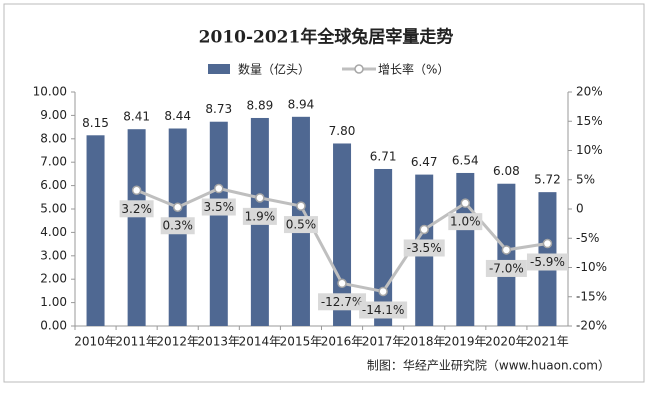 The width and height of the screenshot is (649, 406). What do you see at coordinates (301, 342) in the screenshot?
I see `x-tick-label: 2015年` at bounding box center [301, 342].